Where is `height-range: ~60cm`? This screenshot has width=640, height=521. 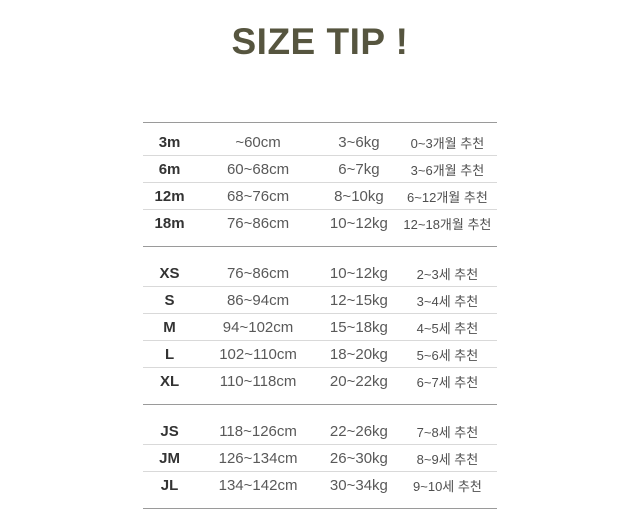 height-range: ~60cm is located at coordinates (258, 142).